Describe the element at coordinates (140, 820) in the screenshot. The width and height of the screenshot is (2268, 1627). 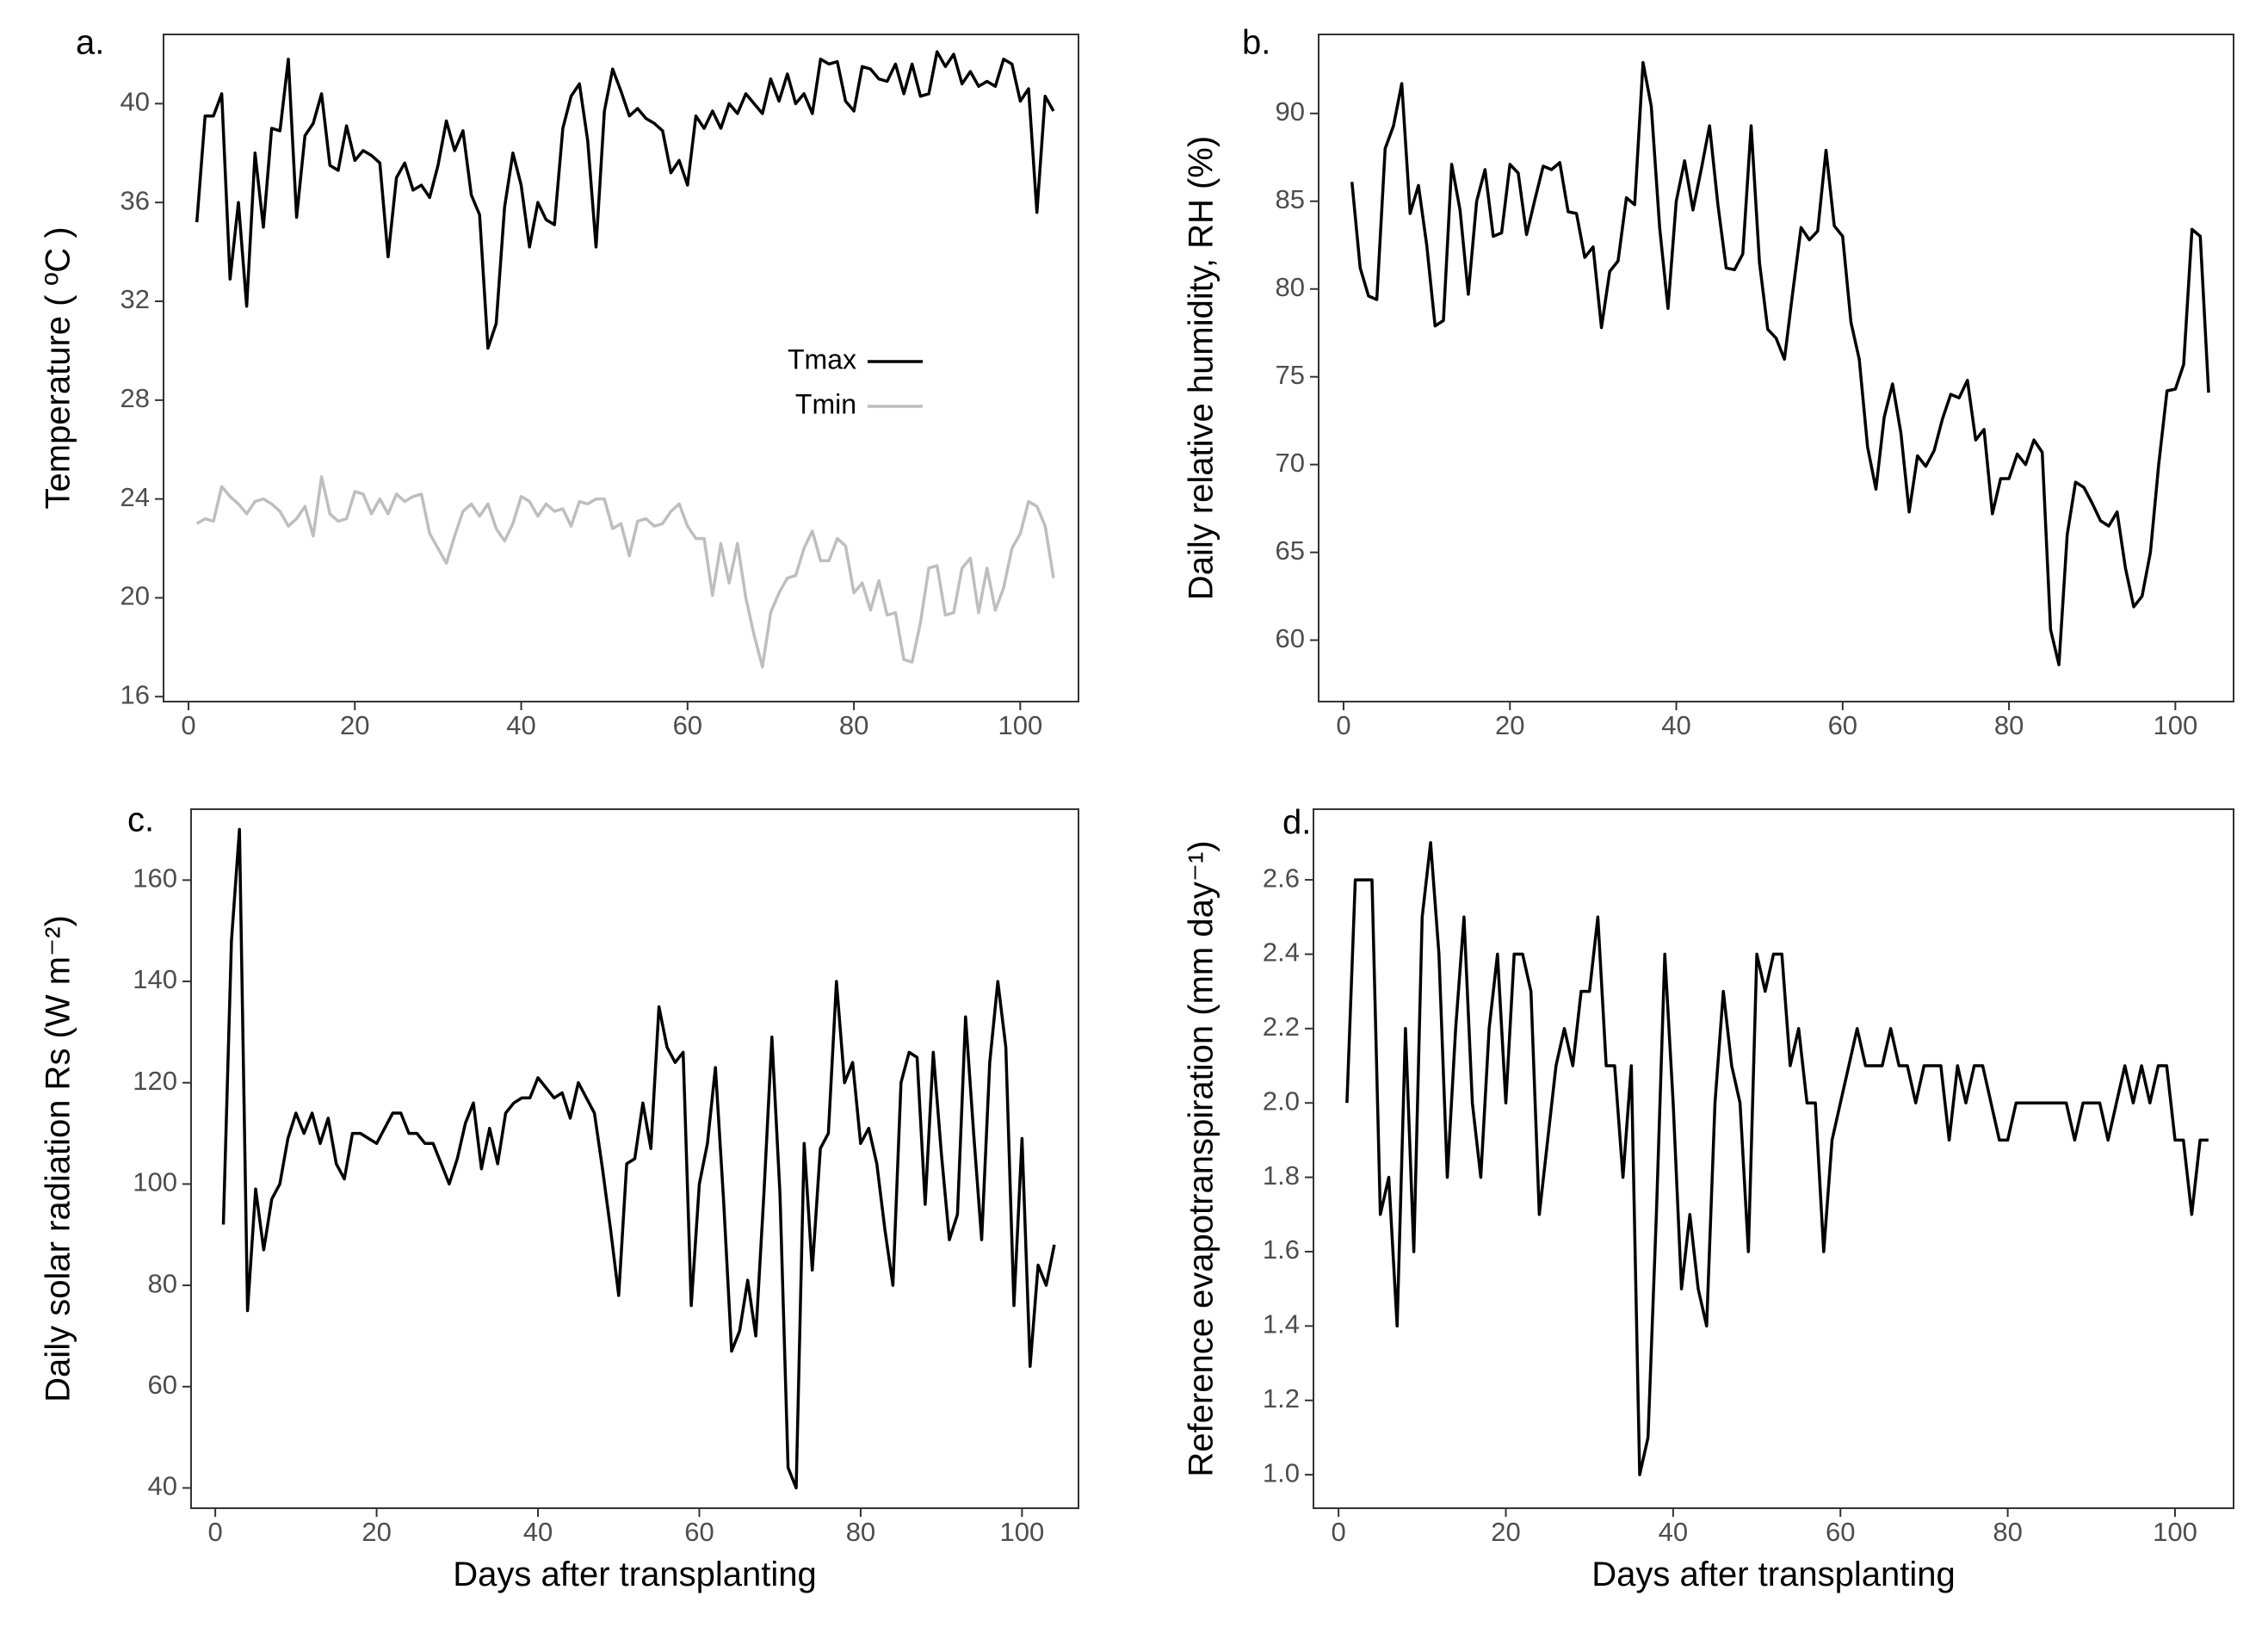
I see `panel-label: c.` at that location.